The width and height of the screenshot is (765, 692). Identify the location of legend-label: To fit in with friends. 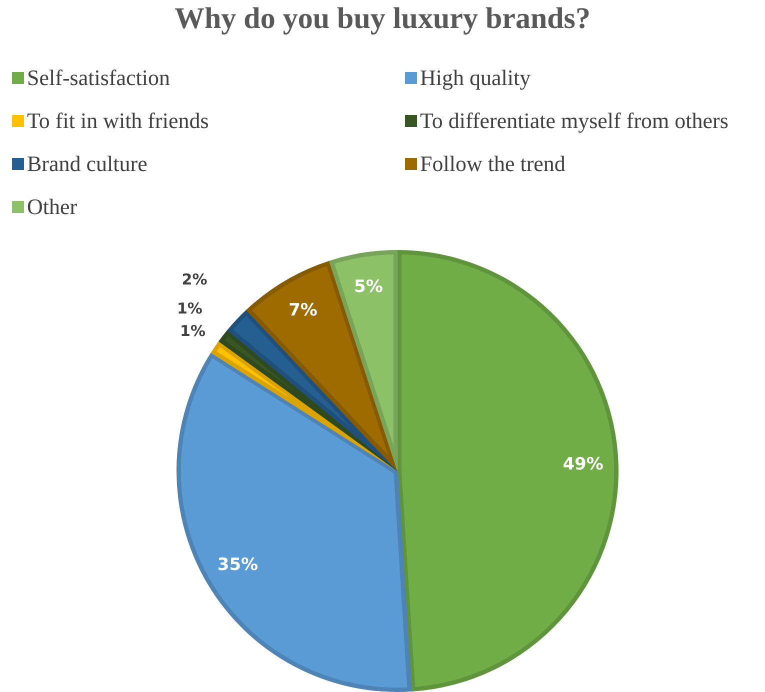
(118, 121).